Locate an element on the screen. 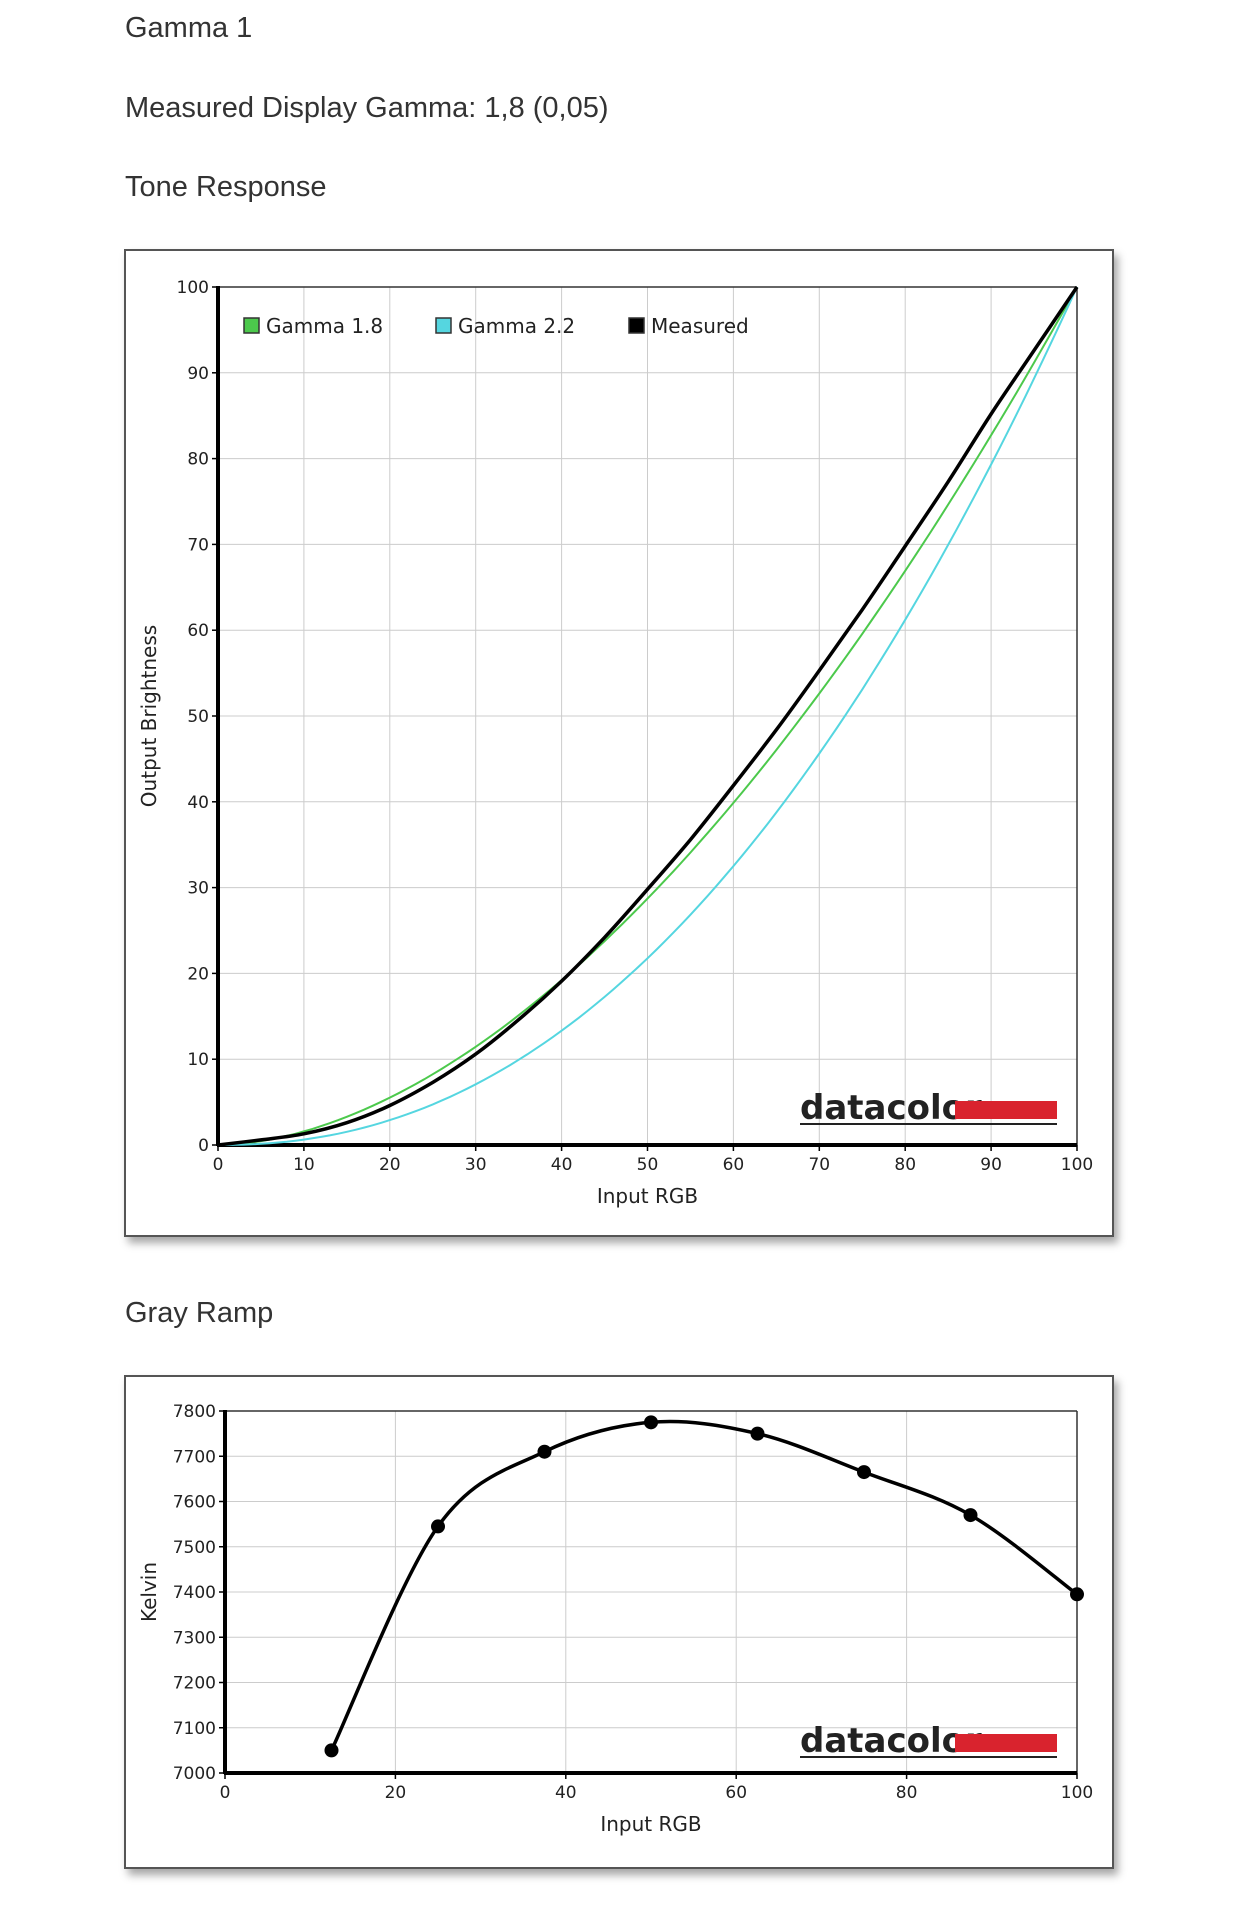  y-tick-label: 20 is located at coordinates (198, 974).